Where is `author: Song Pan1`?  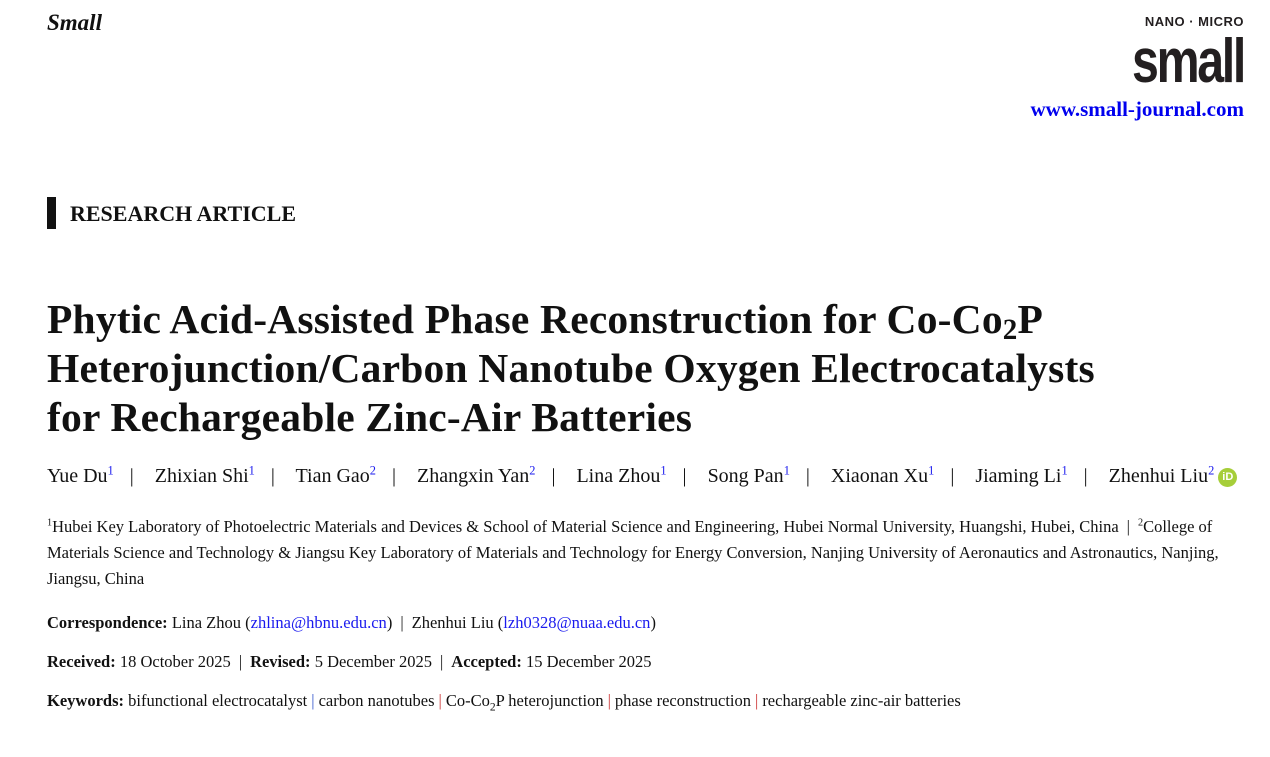 author: Song Pan1 is located at coordinates (748, 475).